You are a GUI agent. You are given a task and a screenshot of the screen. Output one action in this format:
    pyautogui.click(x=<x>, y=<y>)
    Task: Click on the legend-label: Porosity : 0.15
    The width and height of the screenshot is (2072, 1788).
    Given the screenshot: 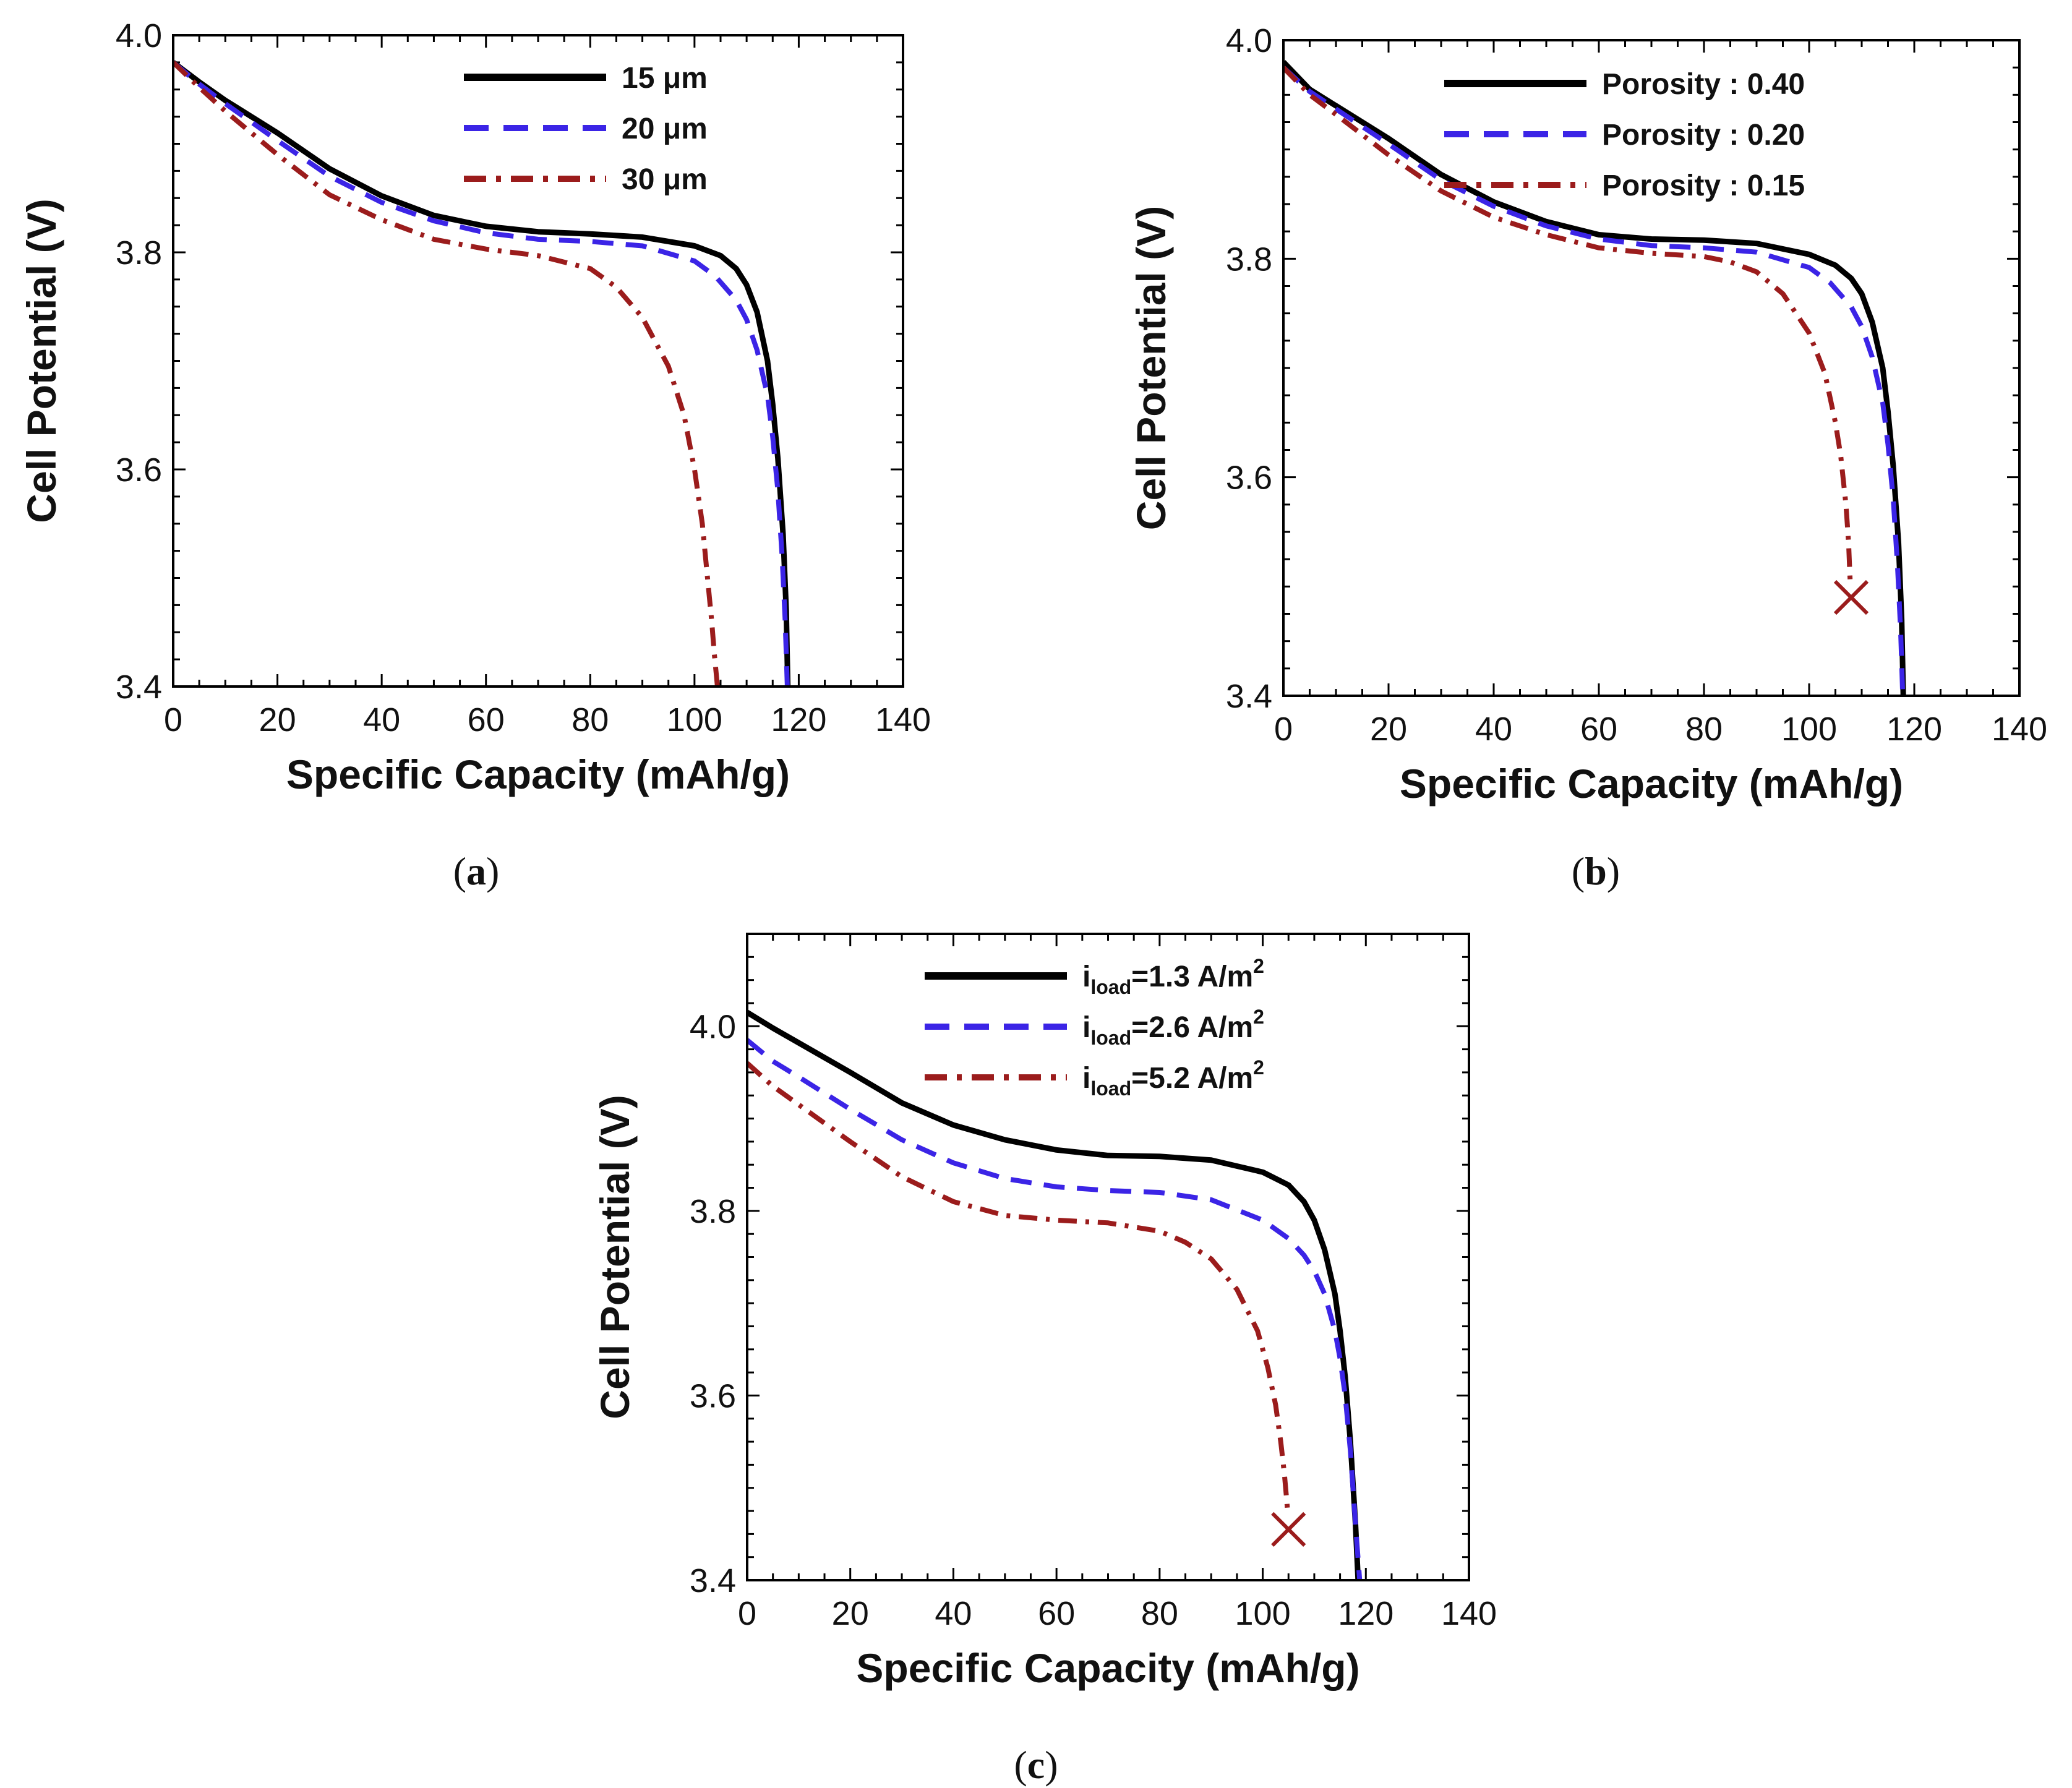 What is the action you would take?
    pyautogui.click(x=1703, y=185)
    